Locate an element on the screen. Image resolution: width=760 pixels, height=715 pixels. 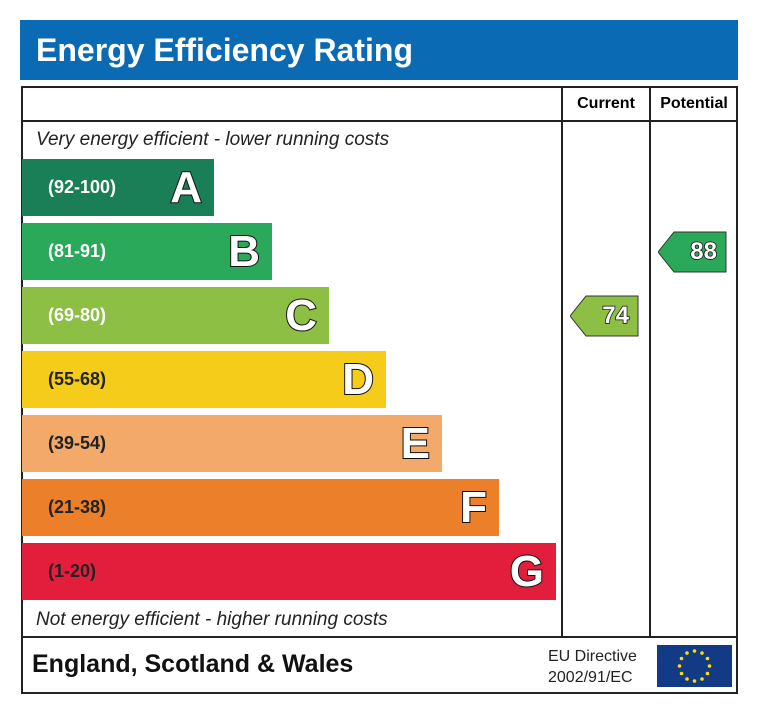
chart-title: Energy Efficiency Rating is located at coordinates (224, 50).